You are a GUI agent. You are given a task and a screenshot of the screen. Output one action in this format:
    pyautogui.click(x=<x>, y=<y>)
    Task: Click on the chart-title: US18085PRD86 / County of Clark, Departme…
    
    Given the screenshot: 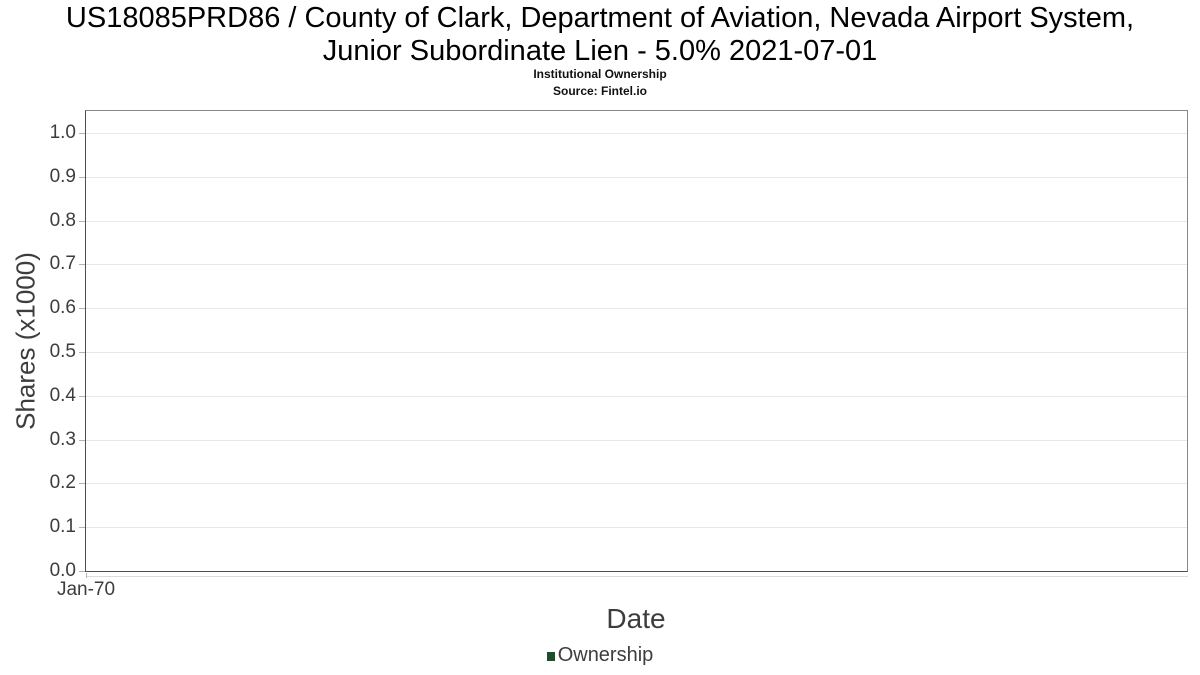 What is the action you would take?
    pyautogui.click(x=600, y=35)
    